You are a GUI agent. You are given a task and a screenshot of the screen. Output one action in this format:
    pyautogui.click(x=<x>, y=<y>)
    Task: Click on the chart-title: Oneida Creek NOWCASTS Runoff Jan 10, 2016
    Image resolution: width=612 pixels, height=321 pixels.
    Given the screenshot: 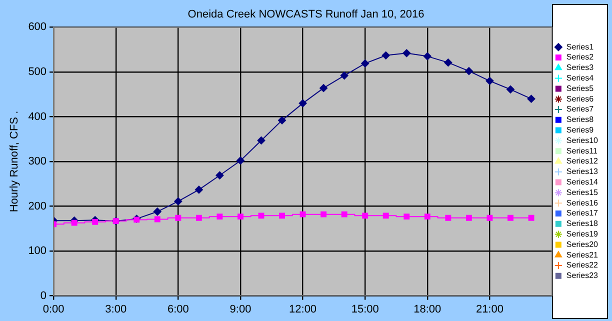 What is the action you would take?
    pyautogui.click(x=306, y=14)
    